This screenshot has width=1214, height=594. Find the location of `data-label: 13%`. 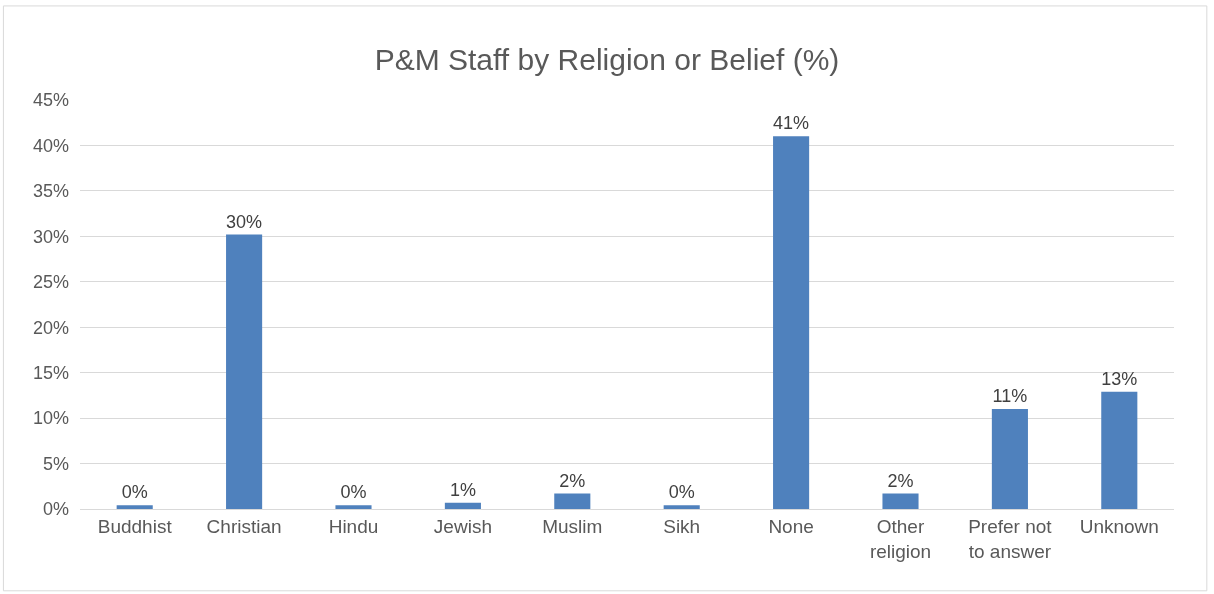

data-label: 13% is located at coordinates (1119, 378).